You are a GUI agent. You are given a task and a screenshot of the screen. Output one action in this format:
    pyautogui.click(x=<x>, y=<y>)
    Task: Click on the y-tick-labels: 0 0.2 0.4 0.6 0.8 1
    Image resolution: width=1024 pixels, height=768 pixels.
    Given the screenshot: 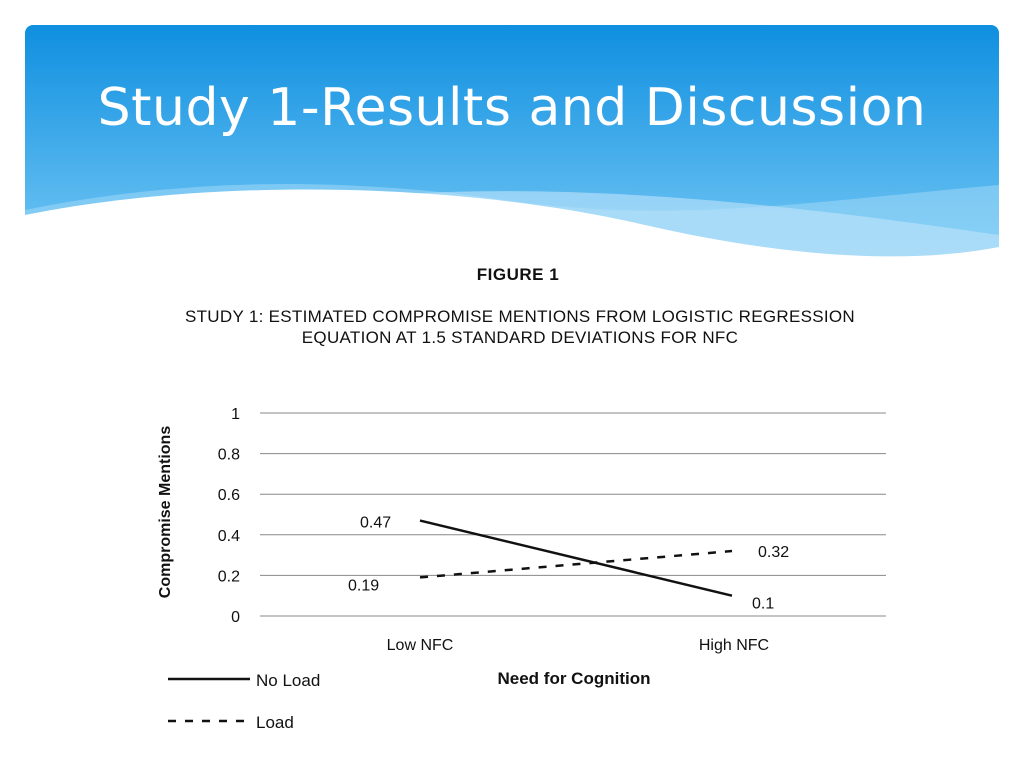 What is the action you would take?
    pyautogui.click(x=229, y=516)
    